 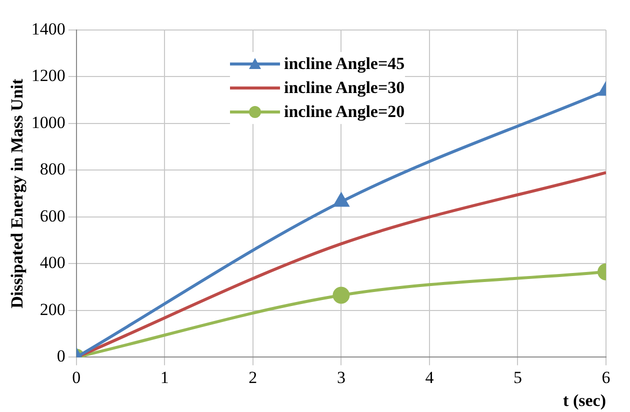 What do you see at coordinates (53, 169) in the screenshot?
I see `y-tick-label: 800` at bounding box center [53, 169].